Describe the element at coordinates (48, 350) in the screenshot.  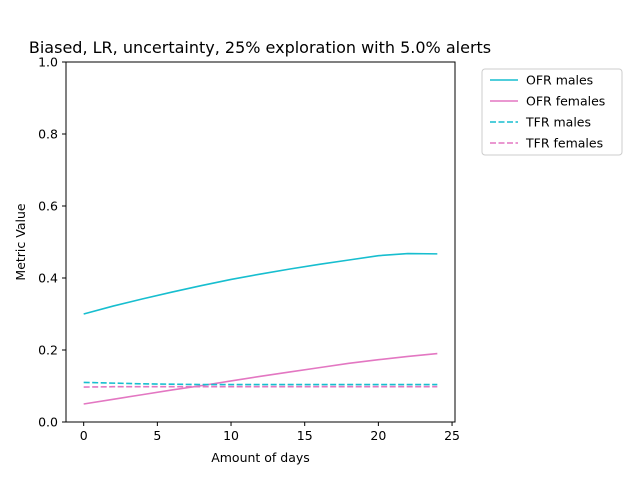
I see `y-tick-label: 0.2` at that location.